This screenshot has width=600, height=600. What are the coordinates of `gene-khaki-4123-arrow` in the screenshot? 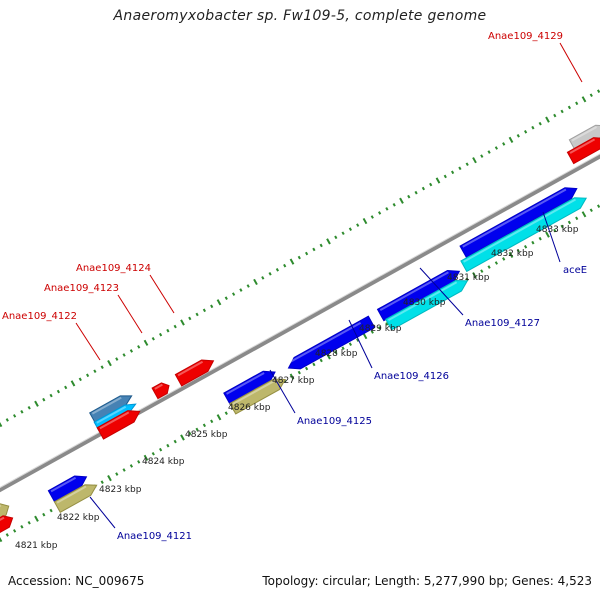 It's located at (75, 498).